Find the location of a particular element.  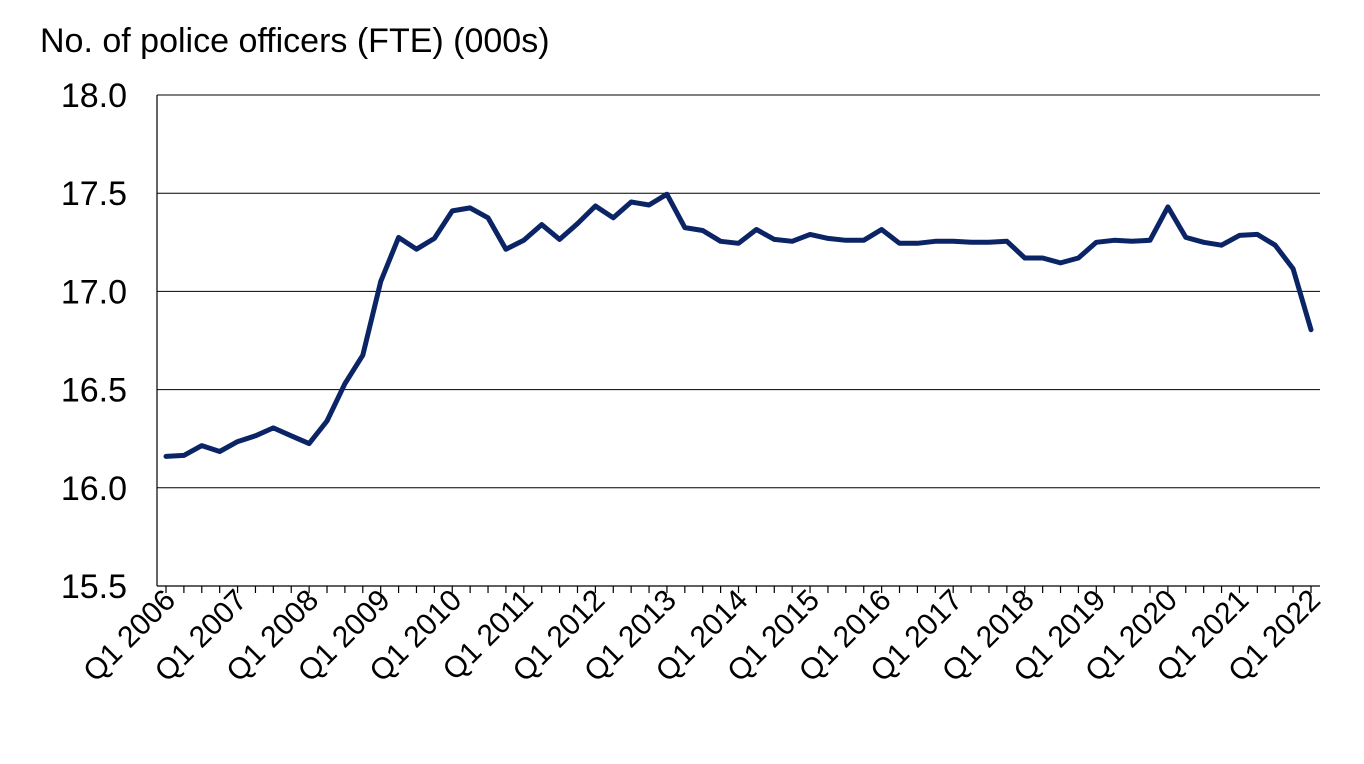

y-axis-ticks: 15.5 16.0 16.5 17.0 17.5 18.0 is located at coordinates (94, 341).